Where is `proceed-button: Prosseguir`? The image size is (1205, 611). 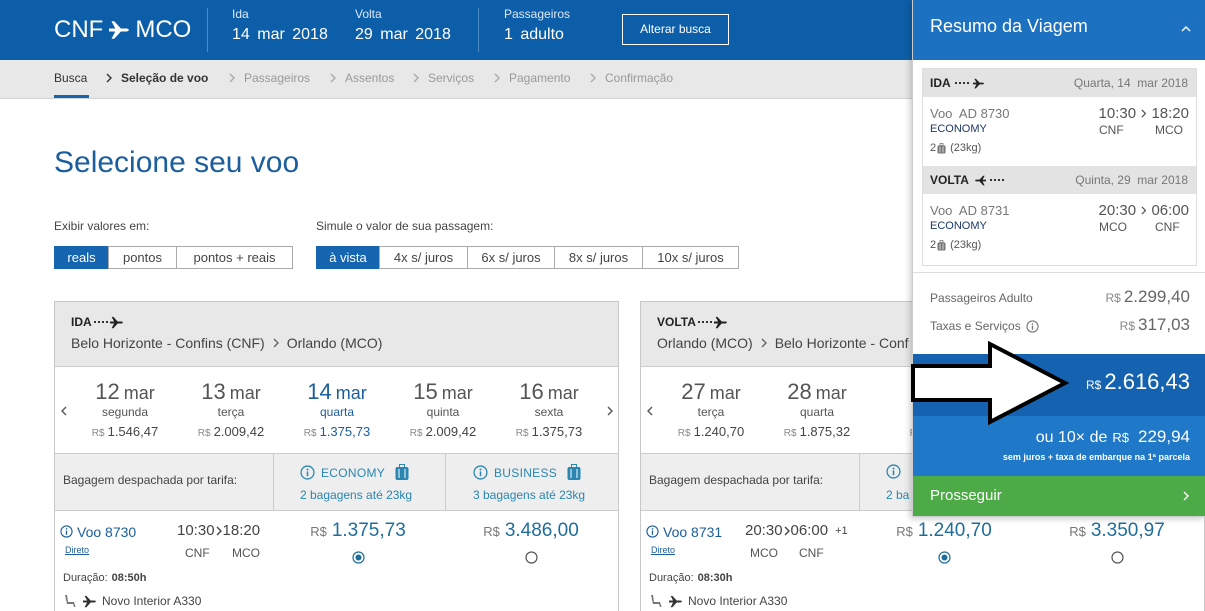
proceed-button: Prosseguir is located at coordinates (1059, 496).